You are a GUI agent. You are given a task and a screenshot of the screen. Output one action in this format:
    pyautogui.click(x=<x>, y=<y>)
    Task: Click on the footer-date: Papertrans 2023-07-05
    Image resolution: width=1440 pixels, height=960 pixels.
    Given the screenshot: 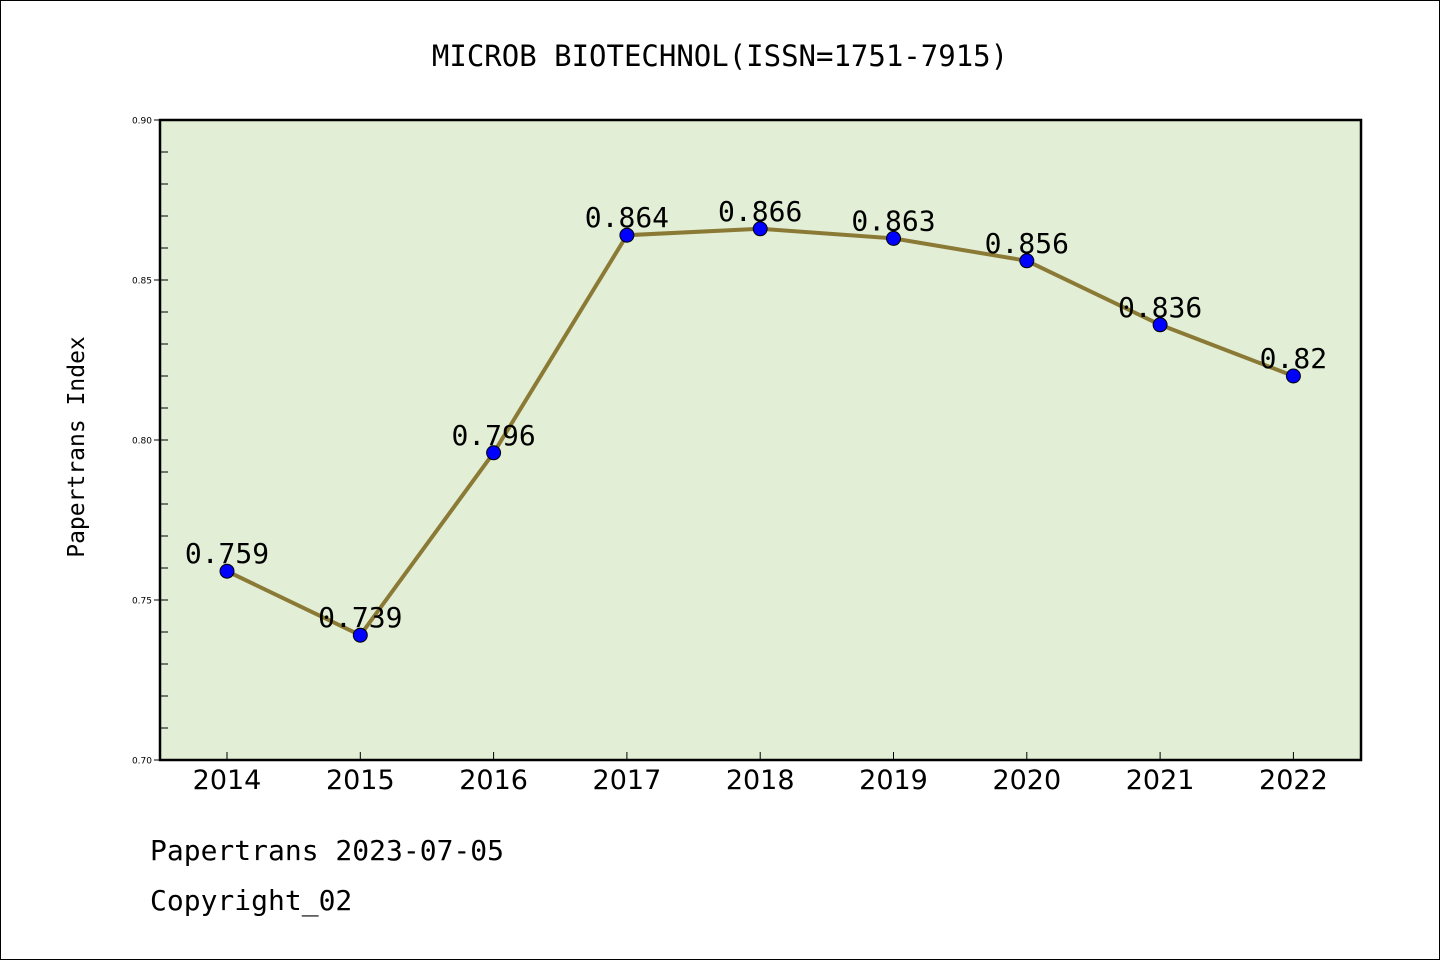 What is the action you would take?
    pyautogui.click(x=327, y=850)
    